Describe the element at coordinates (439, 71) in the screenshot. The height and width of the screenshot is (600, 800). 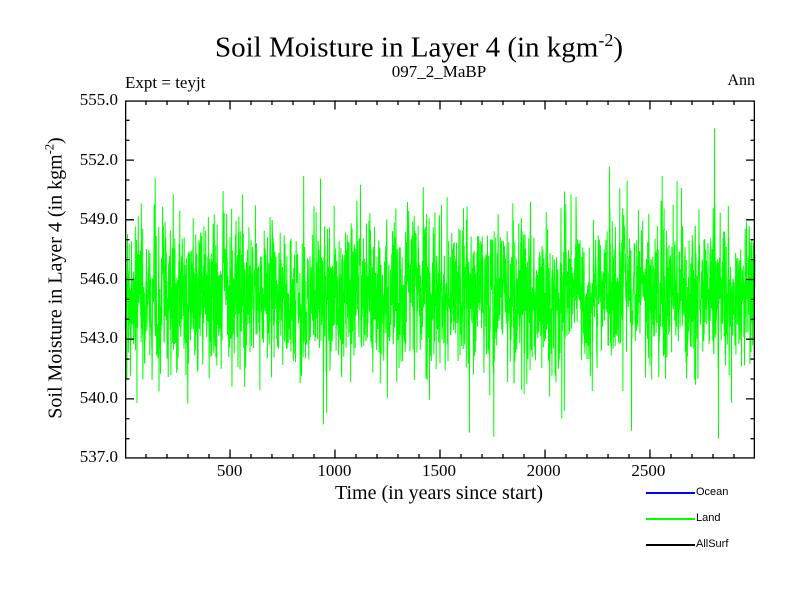
I see `chart-subtitle: 097_2_MaBP` at that location.